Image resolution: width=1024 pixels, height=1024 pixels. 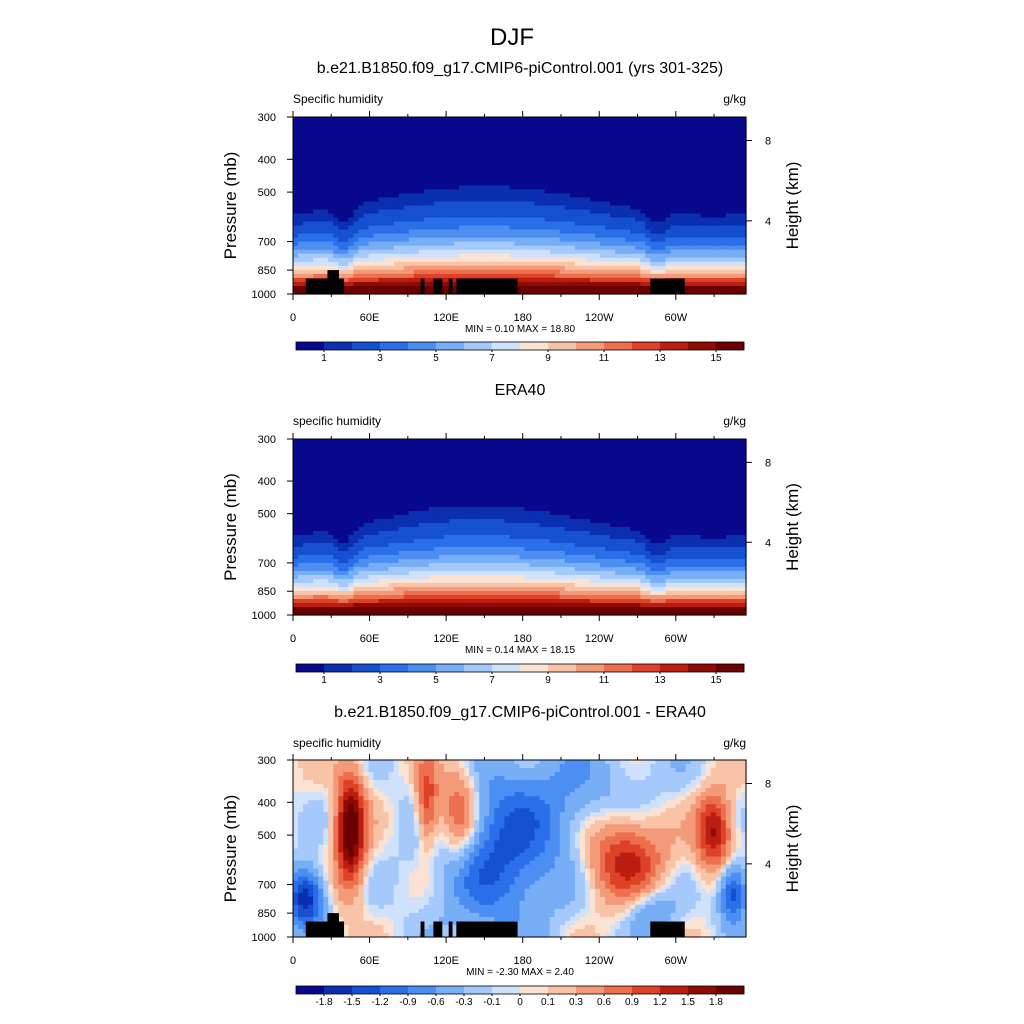 What do you see at coordinates (618, 346) in the screenshot?
I see `colorbar-swatch` at bounding box center [618, 346].